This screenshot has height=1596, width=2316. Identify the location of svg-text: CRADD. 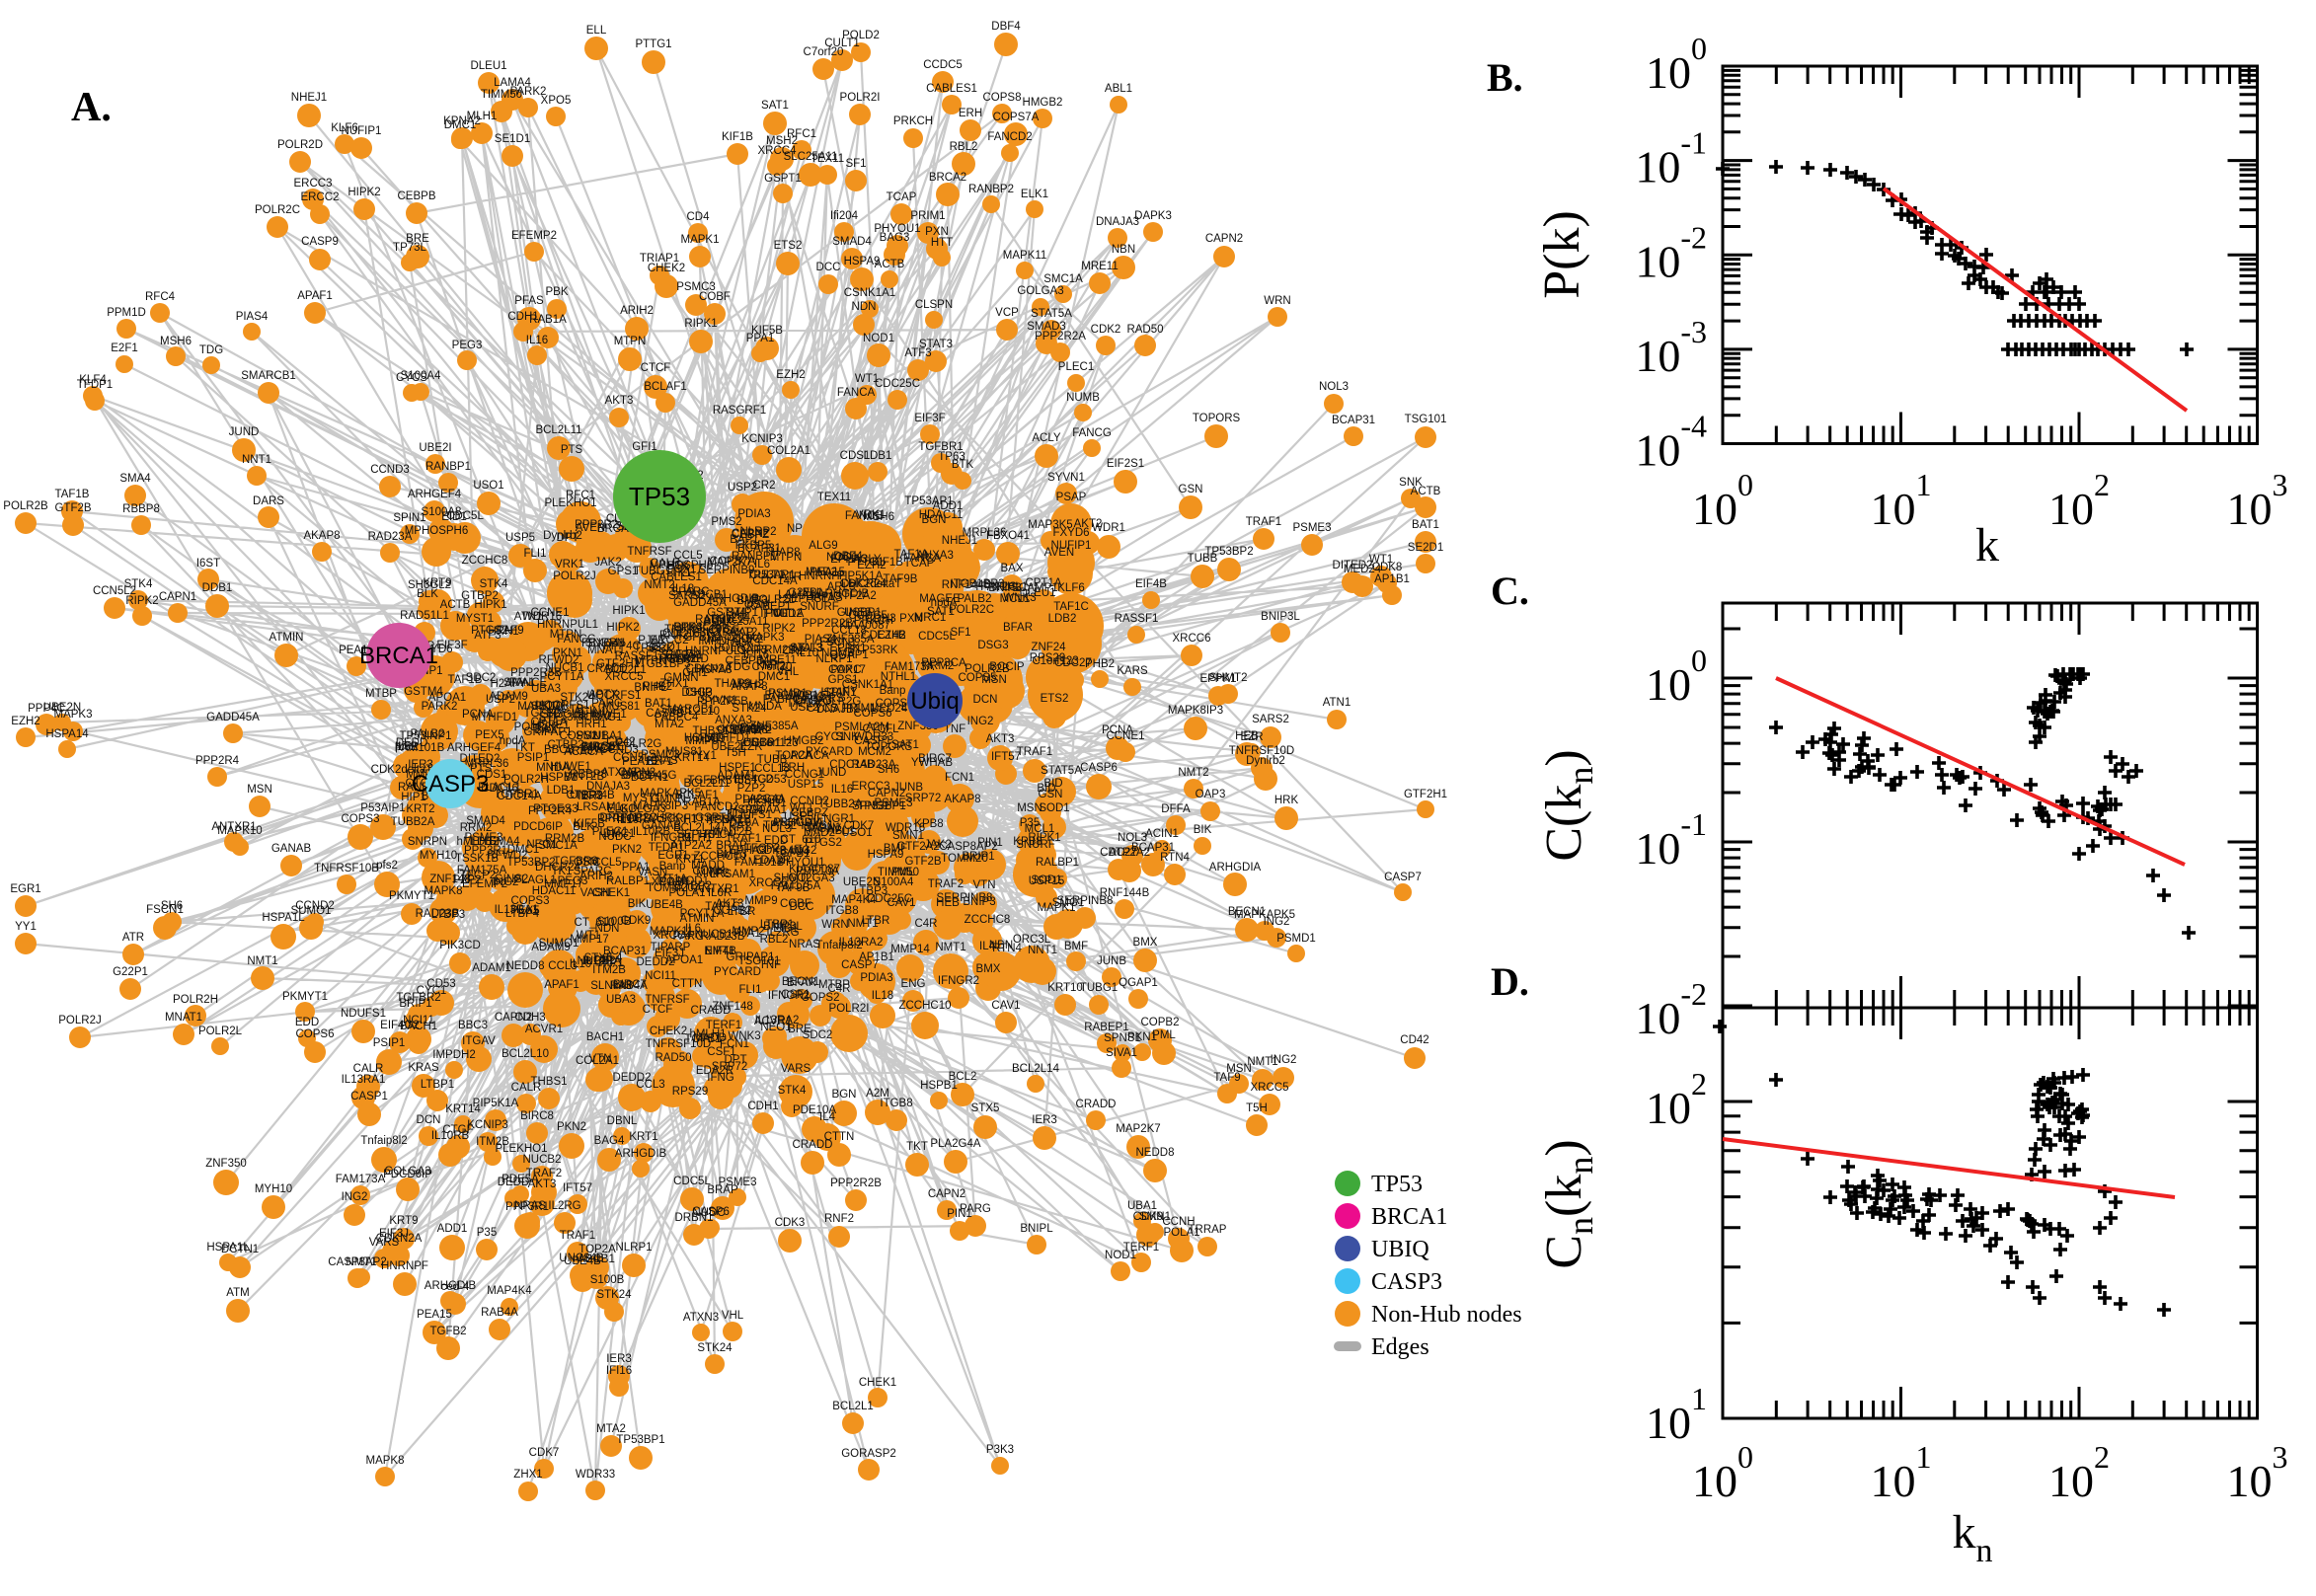
(711, 1011).